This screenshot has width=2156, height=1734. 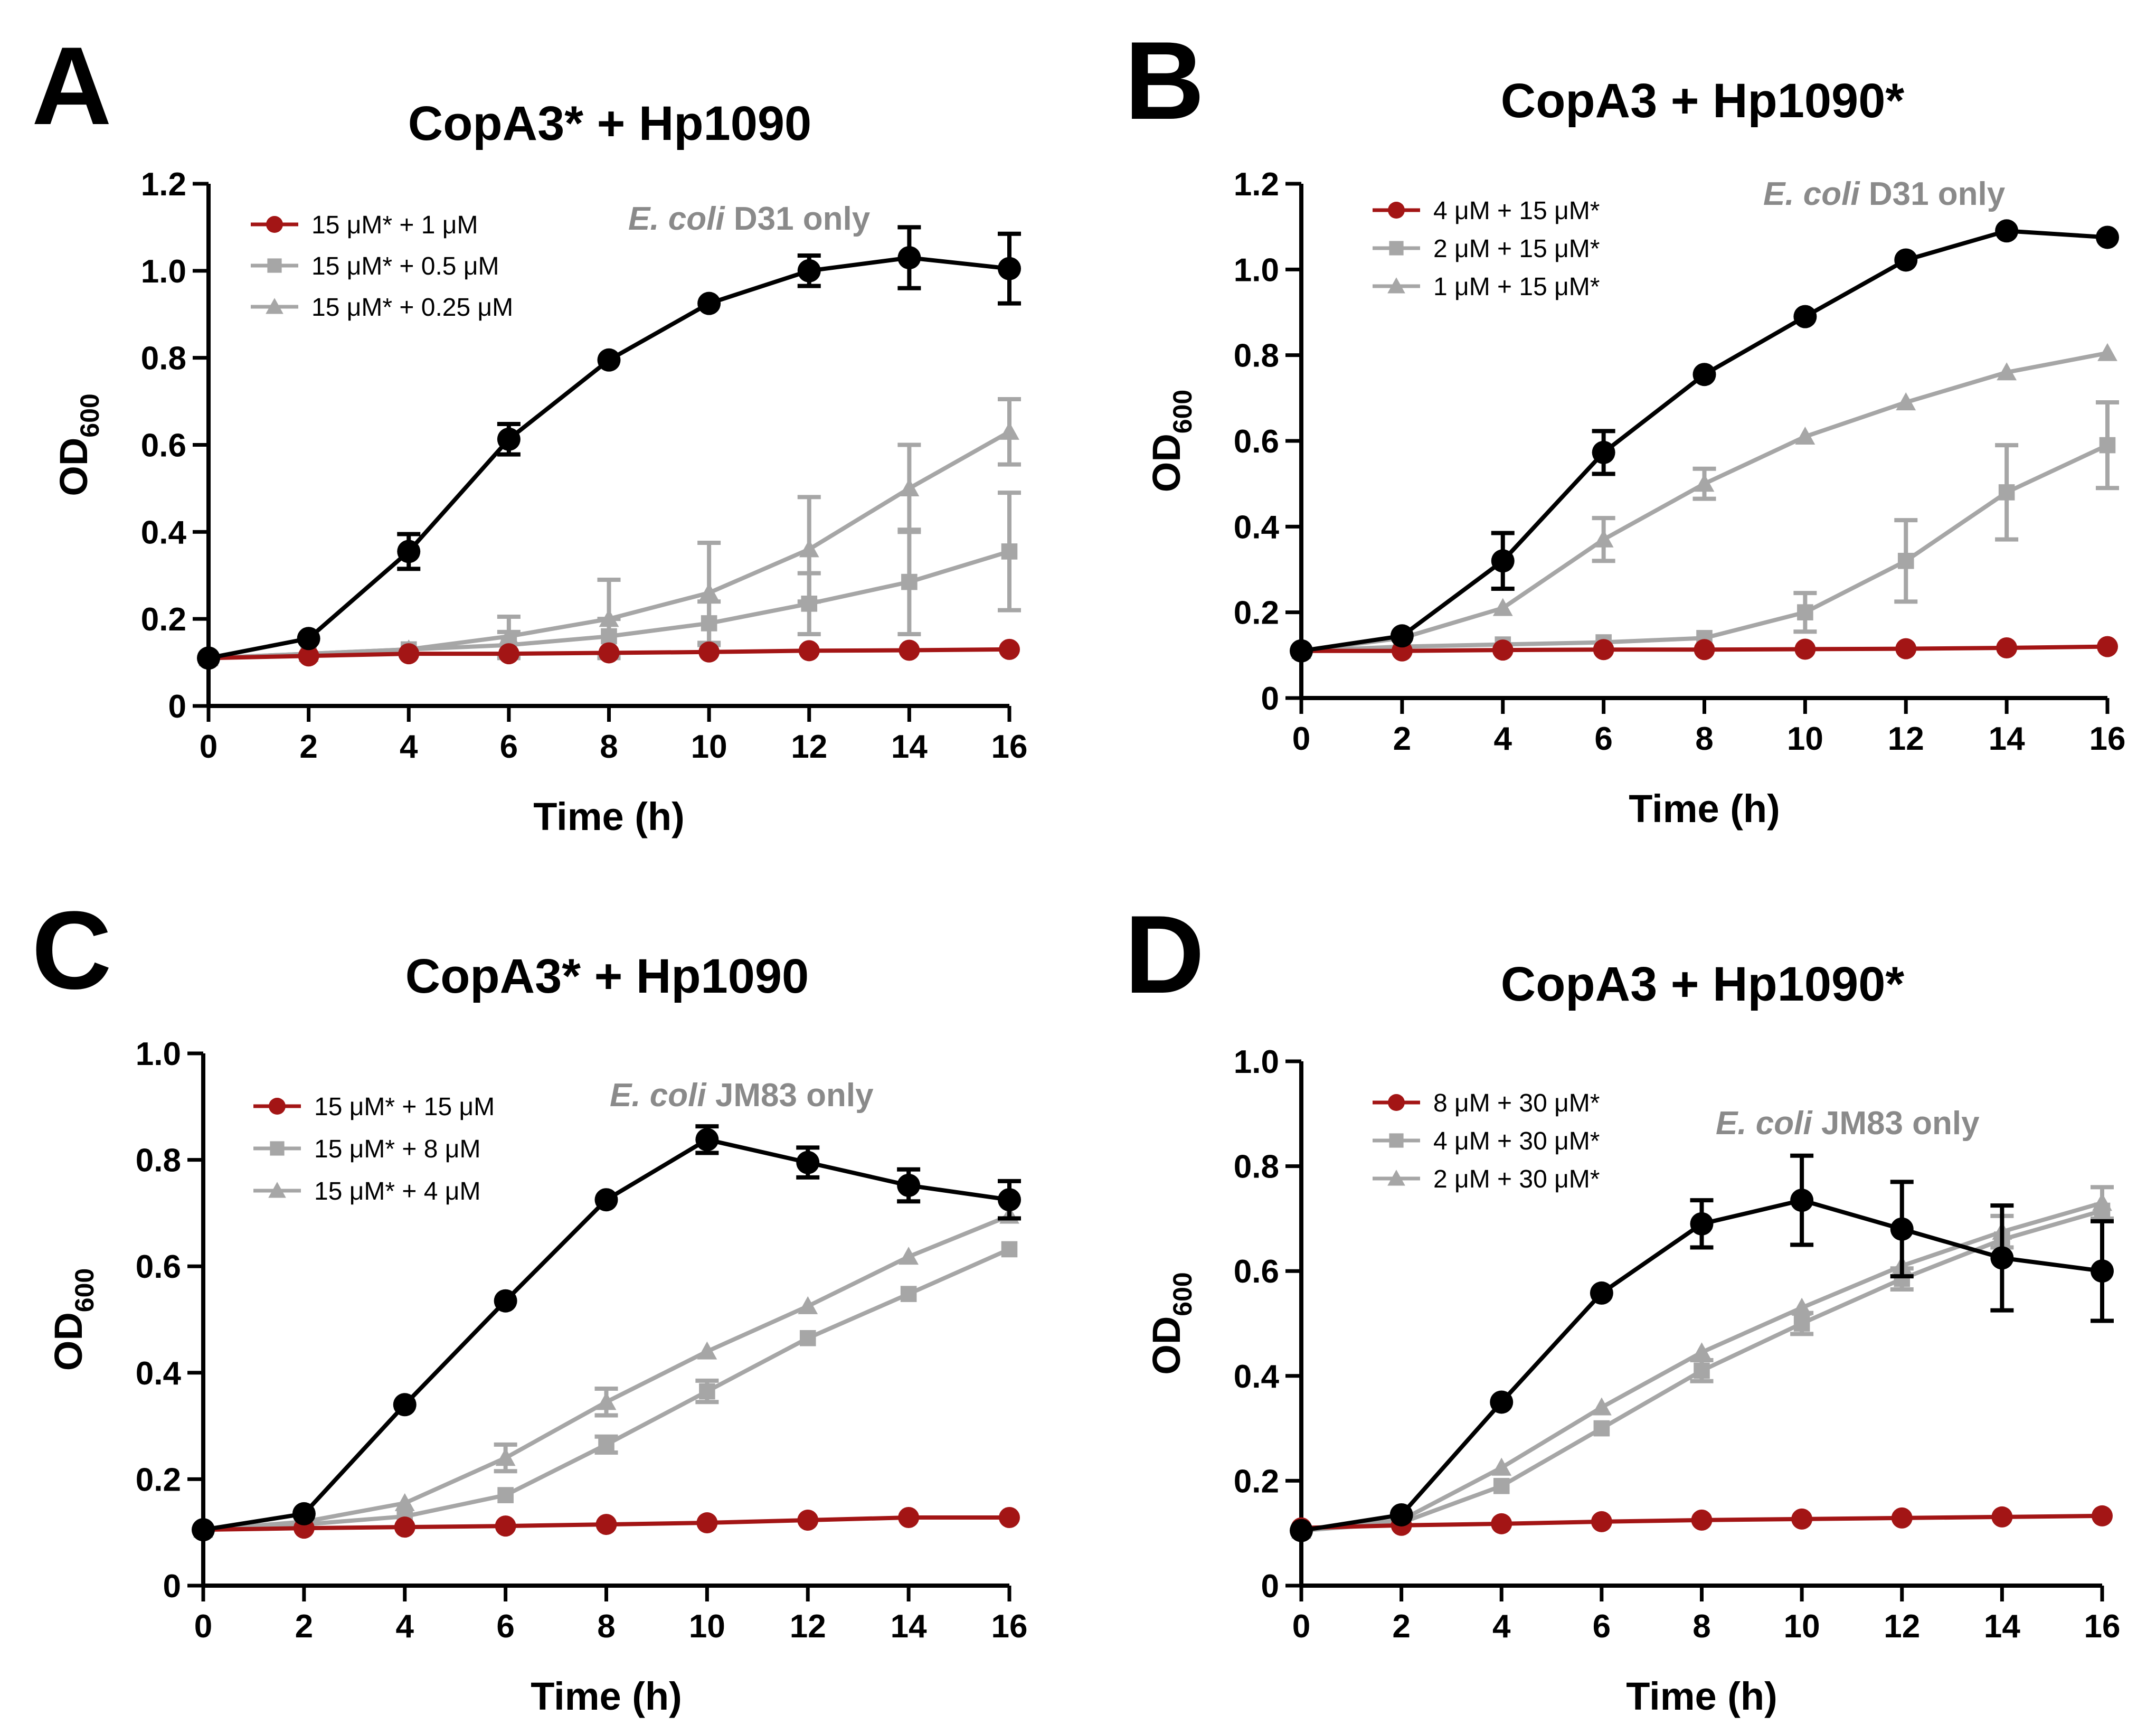 What do you see at coordinates (606, 1373) in the screenshot?
I see `series-line` at bounding box center [606, 1373].